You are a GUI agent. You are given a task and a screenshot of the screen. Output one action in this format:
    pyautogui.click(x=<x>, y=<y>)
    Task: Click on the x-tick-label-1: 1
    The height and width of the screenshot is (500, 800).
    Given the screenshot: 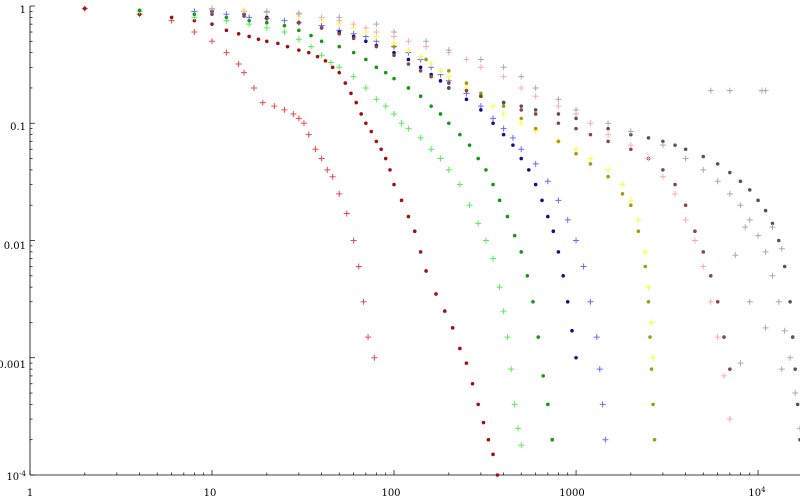 What is the action you would take?
    pyautogui.click(x=30, y=493)
    